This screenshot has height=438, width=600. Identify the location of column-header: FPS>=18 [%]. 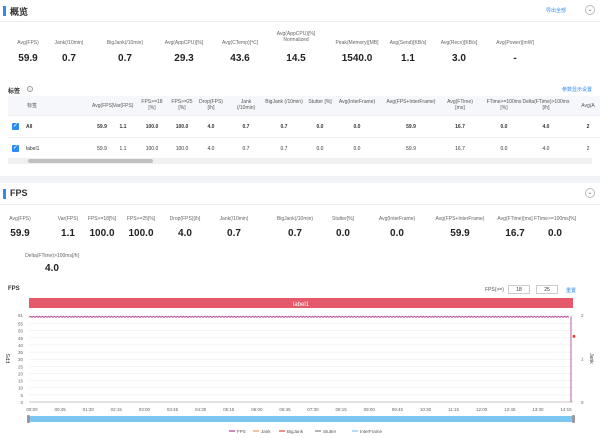
(152, 105).